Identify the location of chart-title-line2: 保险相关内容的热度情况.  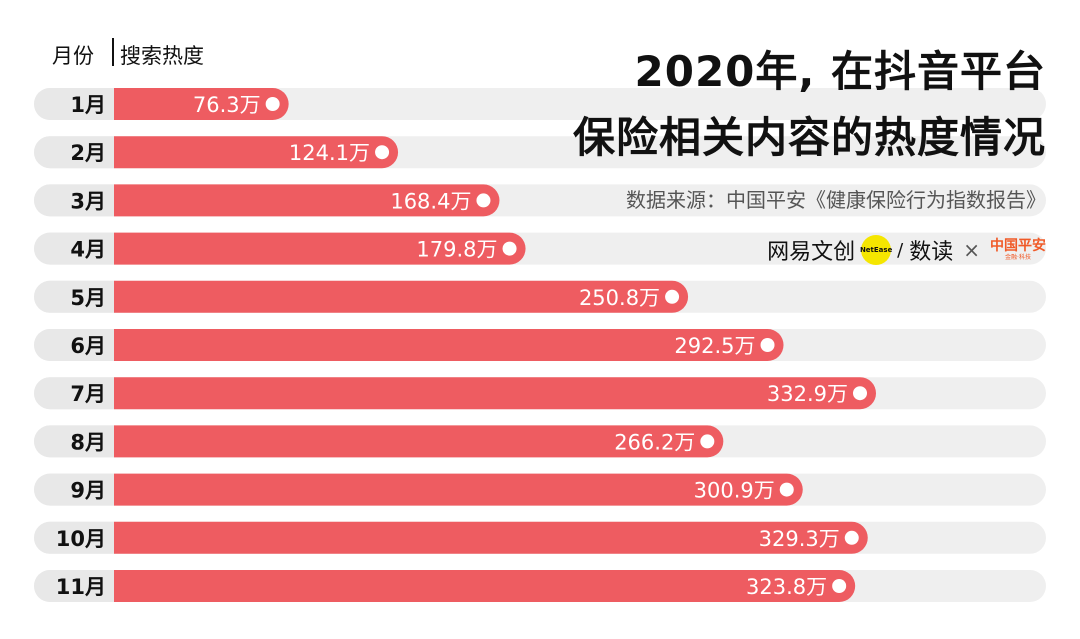
(809, 137).